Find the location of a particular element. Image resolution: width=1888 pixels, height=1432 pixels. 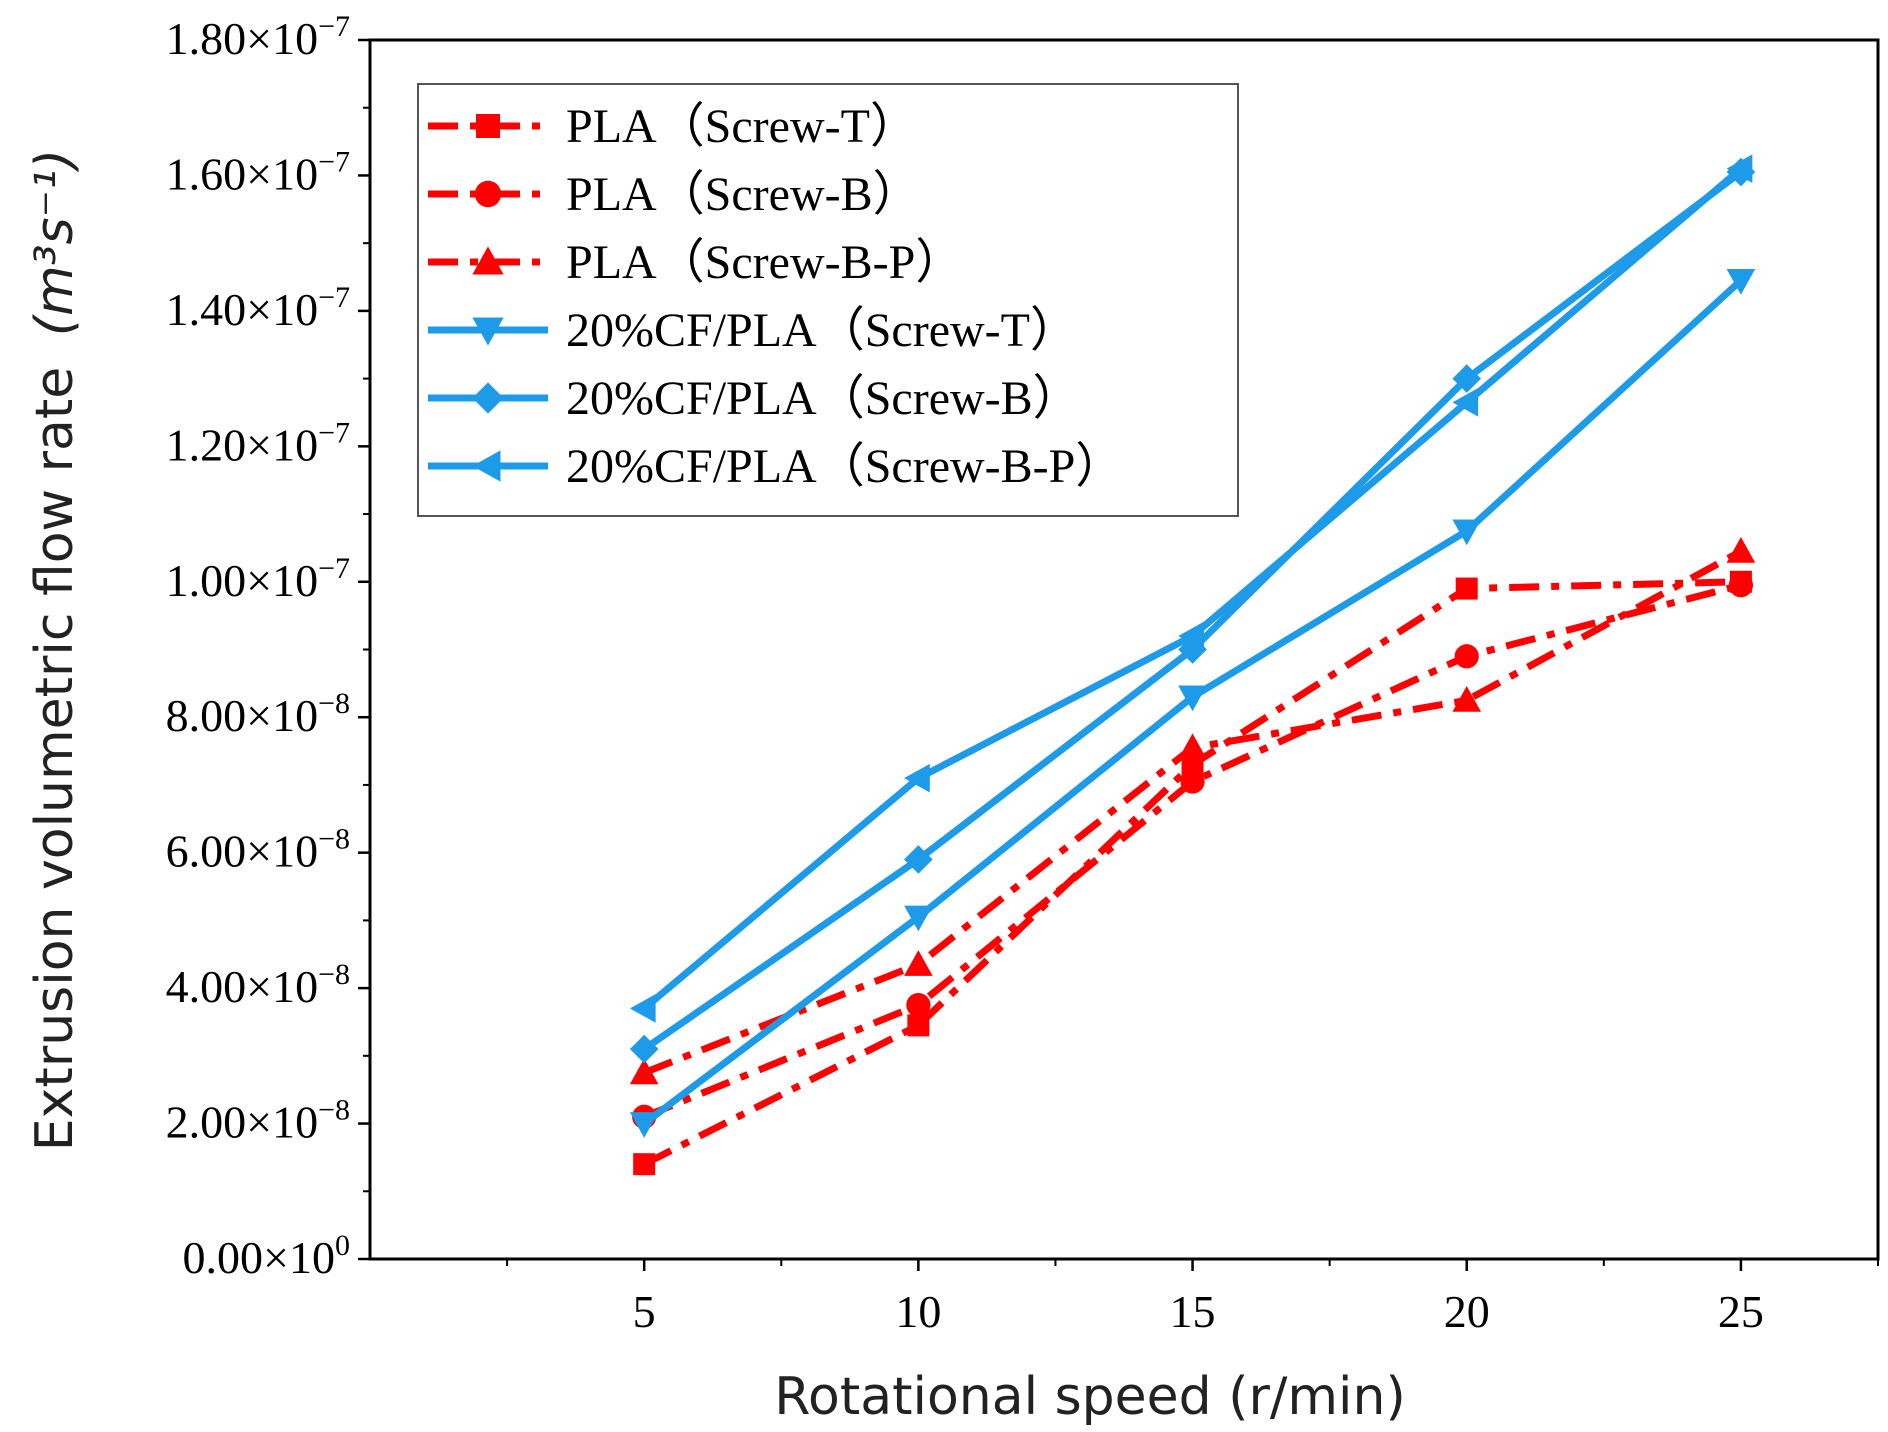

y-tick-label: 1.60×10⁻⁷ is located at coordinates (258, 172).